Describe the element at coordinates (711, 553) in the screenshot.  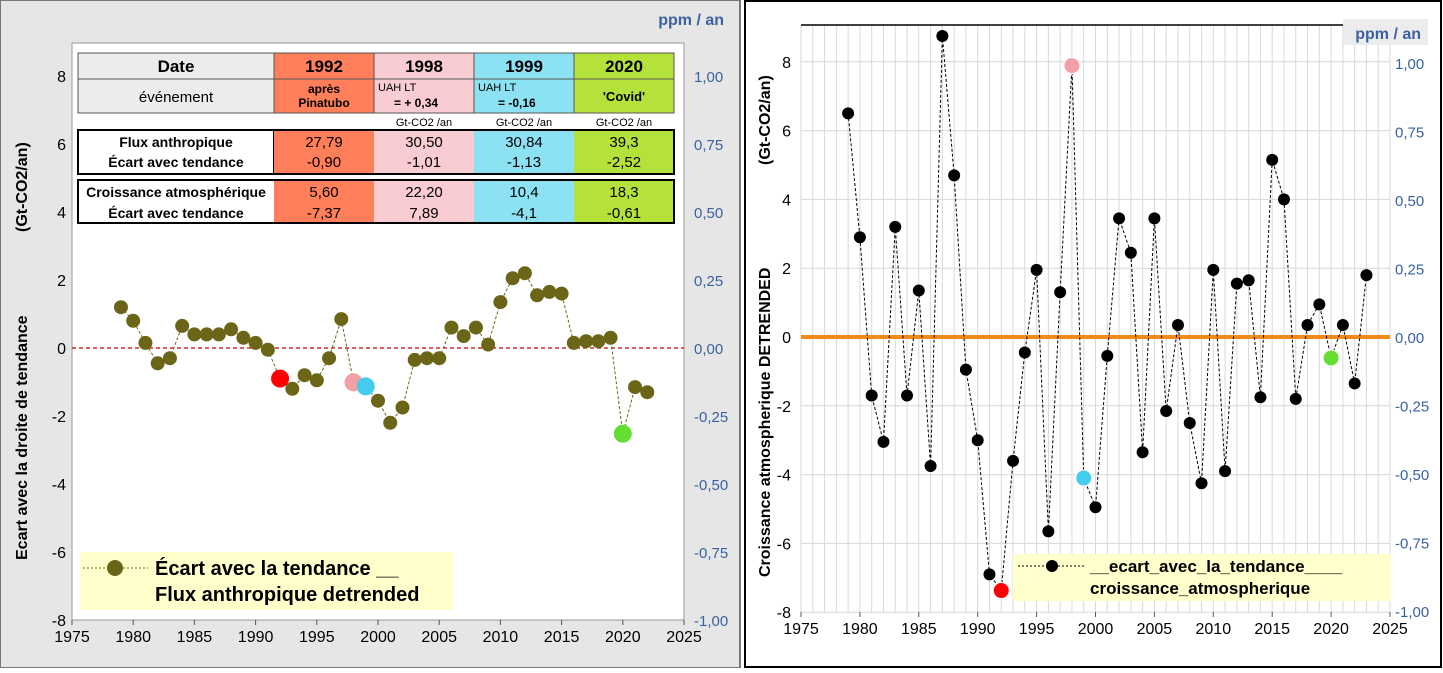
I see `y2-tick-label: -0,75` at that location.